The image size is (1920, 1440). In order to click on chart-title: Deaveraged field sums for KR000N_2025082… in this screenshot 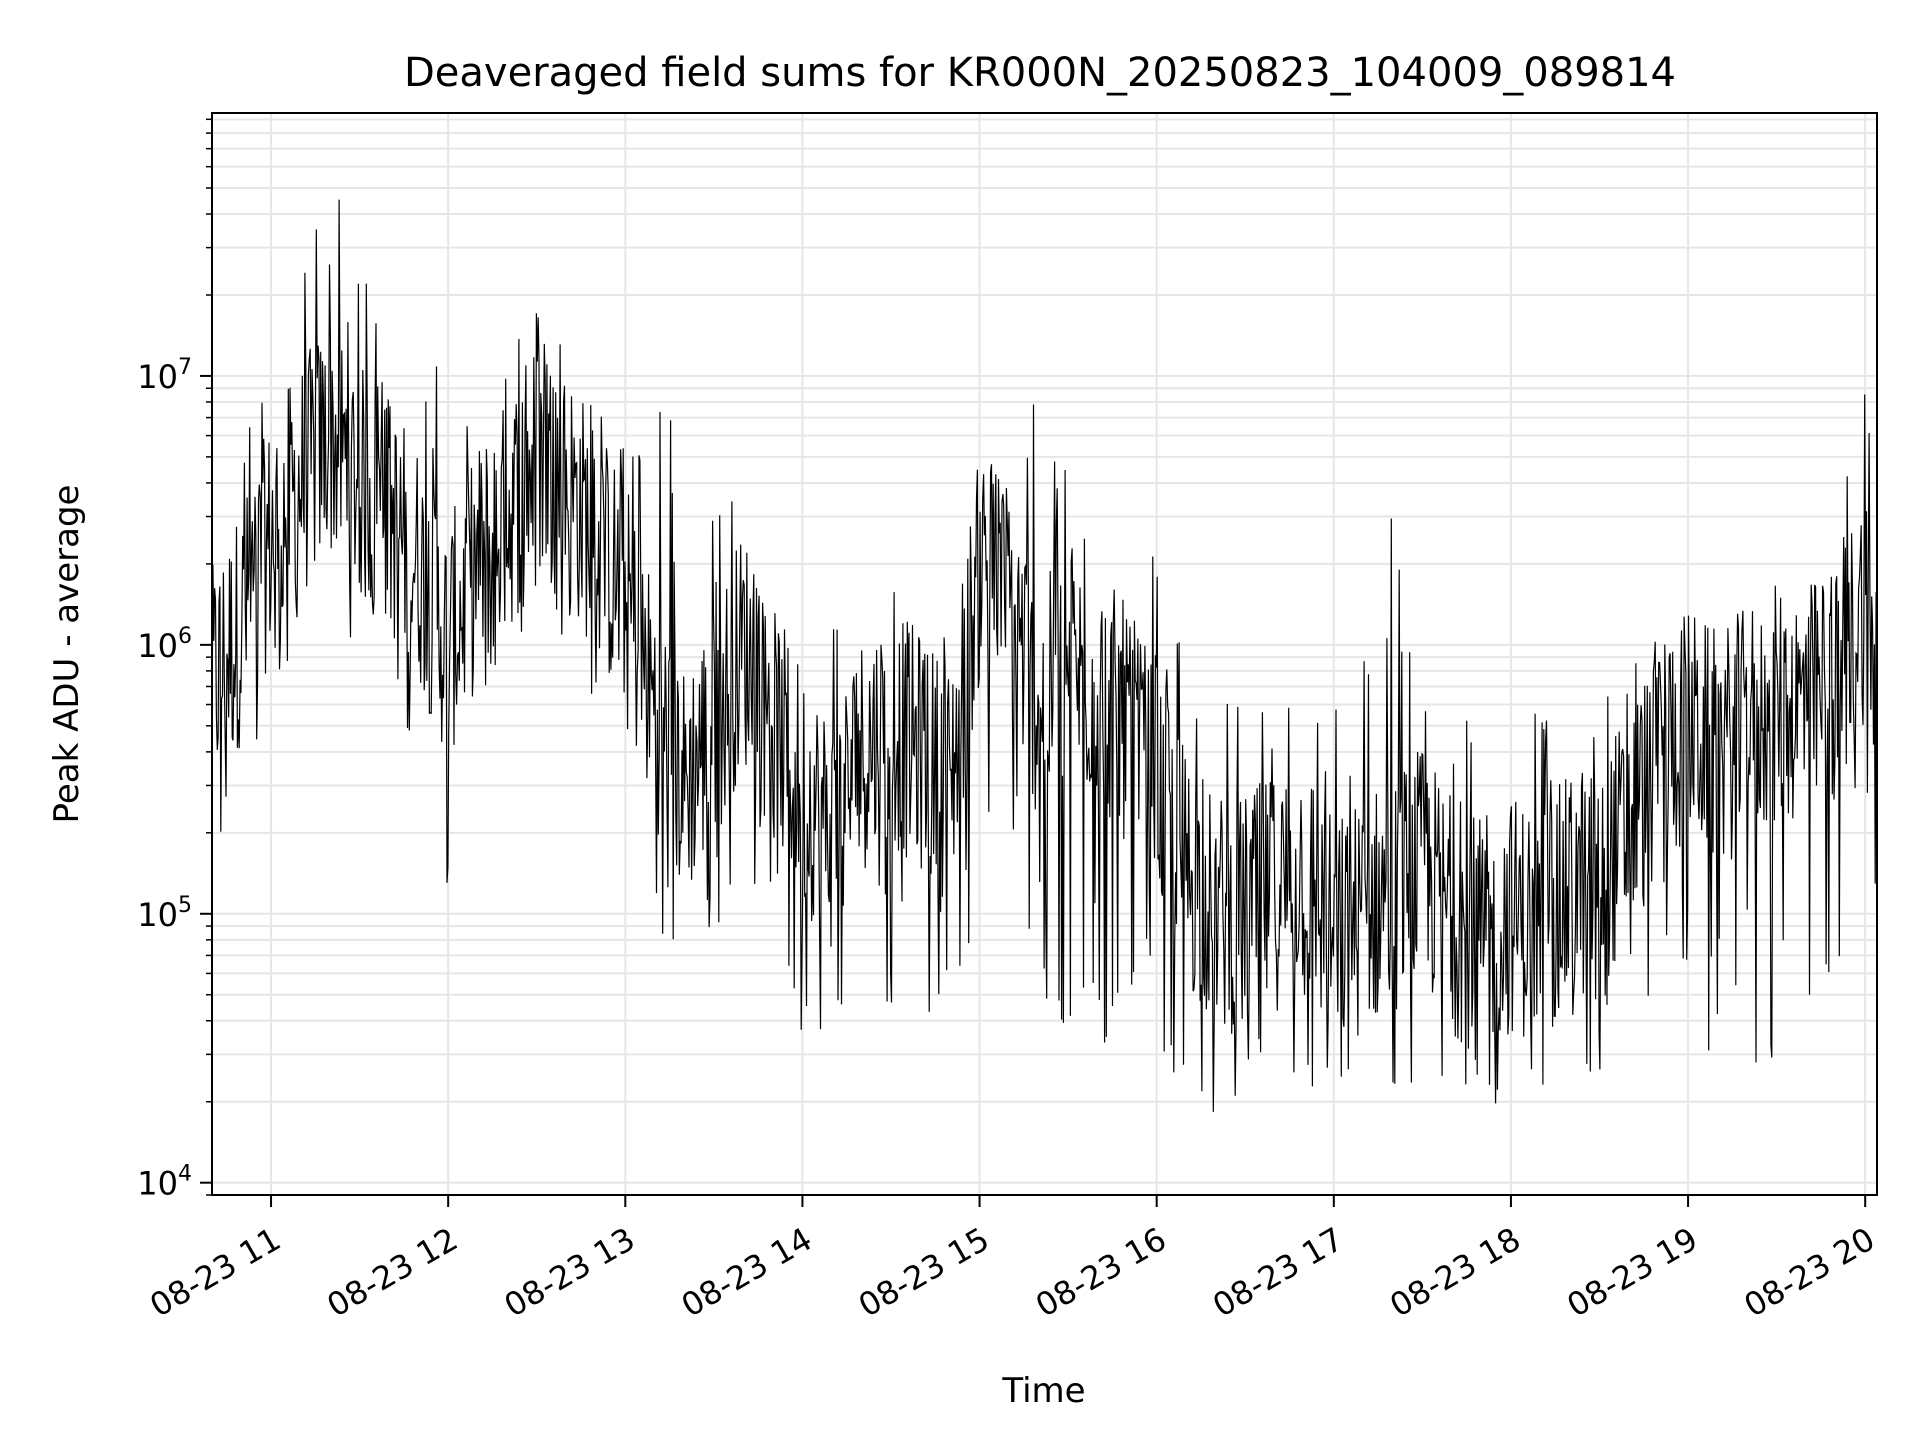, I will do `click(1040, 73)`.